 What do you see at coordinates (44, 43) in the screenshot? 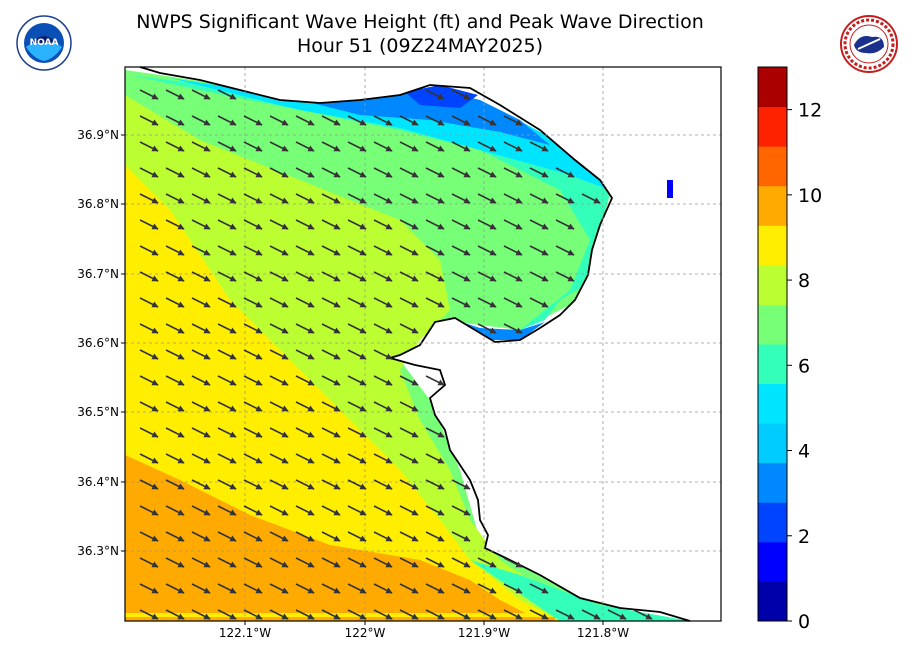
I see `noaa-logo-icon: NOAA` at bounding box center [44, 43].